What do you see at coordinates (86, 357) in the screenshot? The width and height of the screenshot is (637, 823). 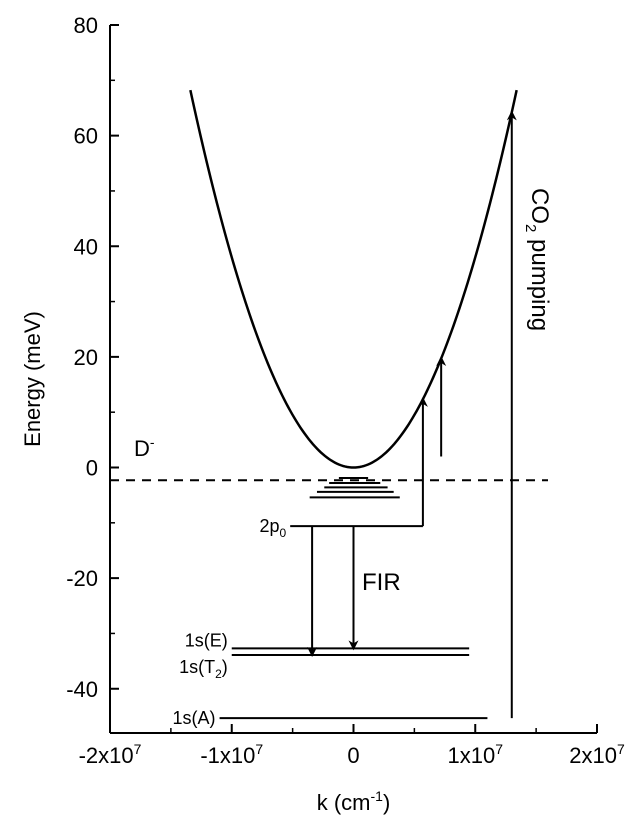 I see `y-tick-label: 20` at bounding box center [86, 357].